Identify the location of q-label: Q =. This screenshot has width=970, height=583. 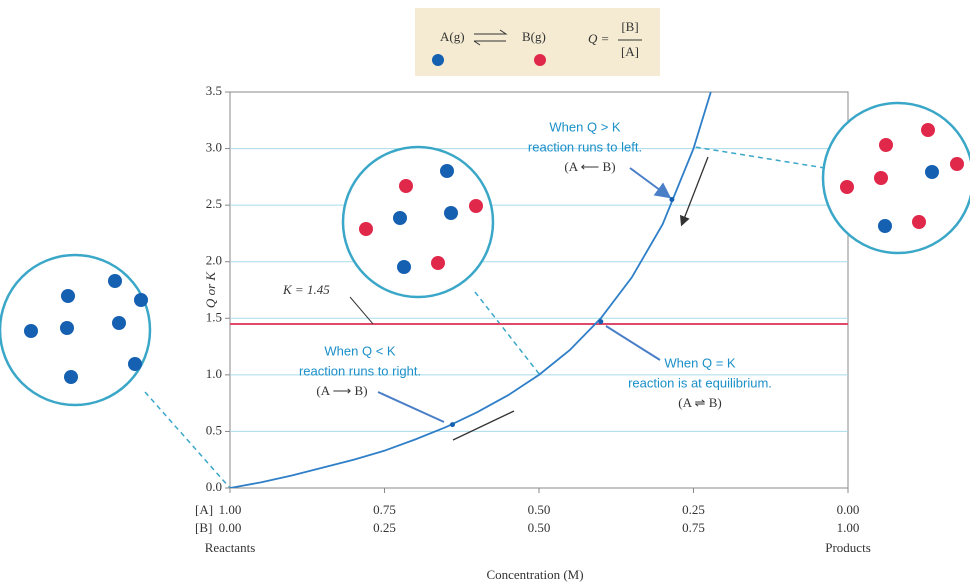
(598, 38).